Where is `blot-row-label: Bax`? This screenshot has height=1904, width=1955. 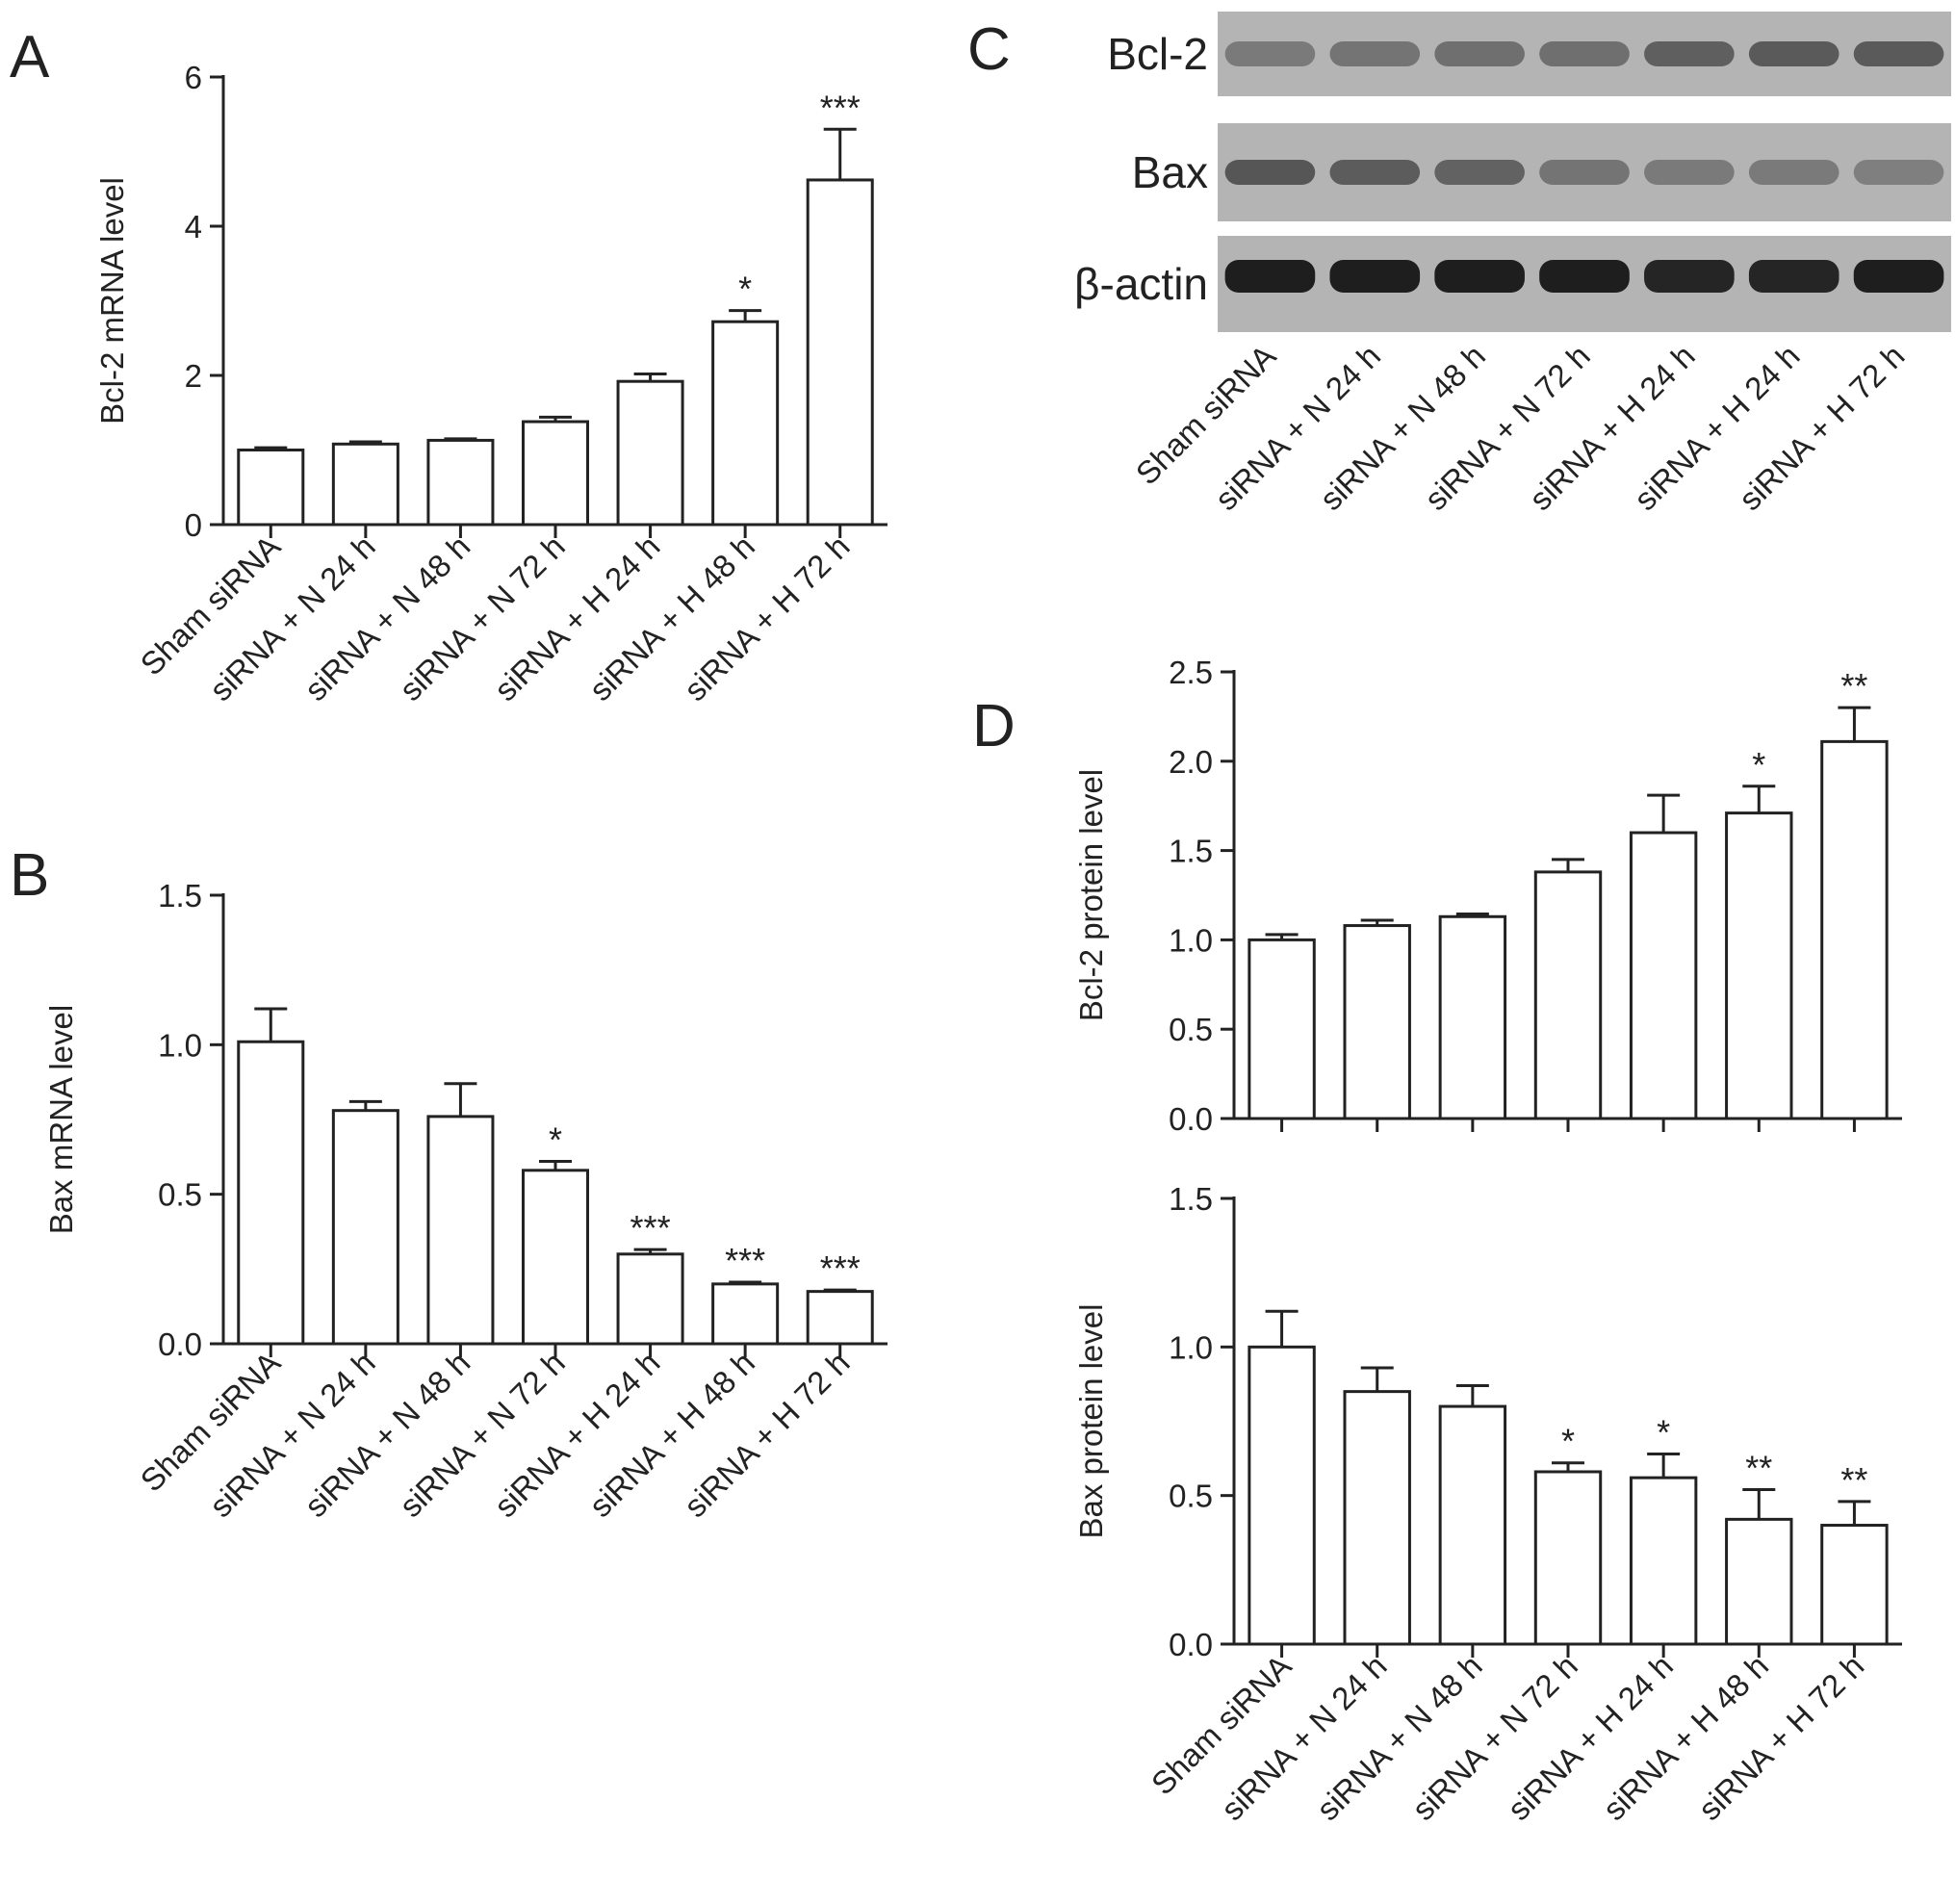 blot-row-label: Bax is located at coordinates (1170, 172).